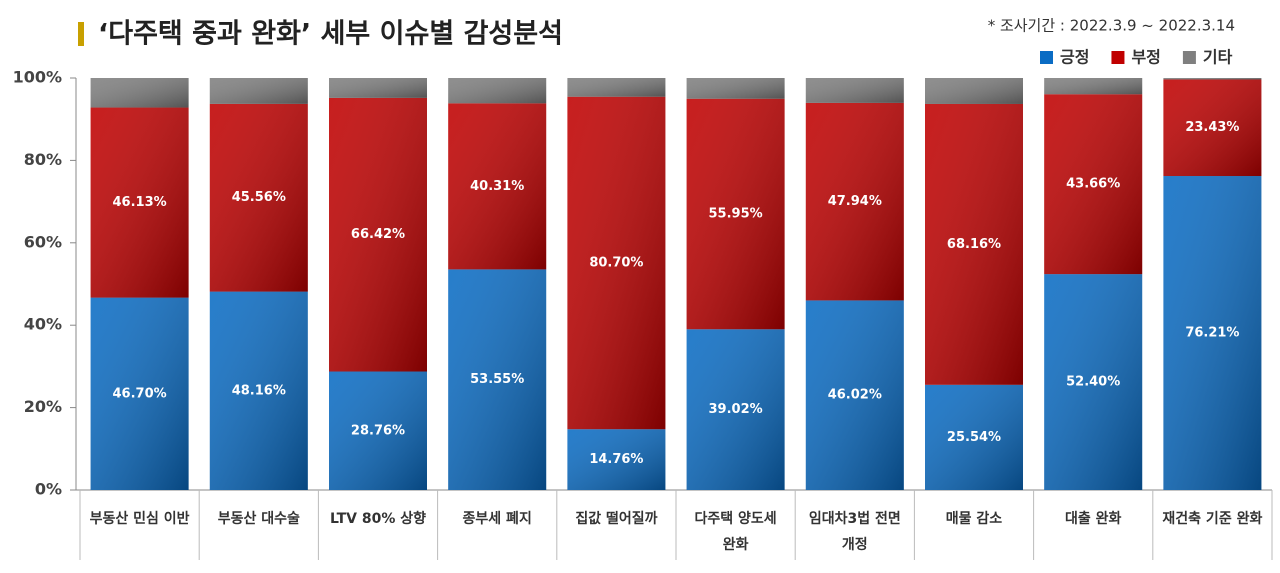 The image size is (1280, 573). Describe the element at coordinates (1074, 57) in the screenshot. I see `legend-label: 긍정` at that location.